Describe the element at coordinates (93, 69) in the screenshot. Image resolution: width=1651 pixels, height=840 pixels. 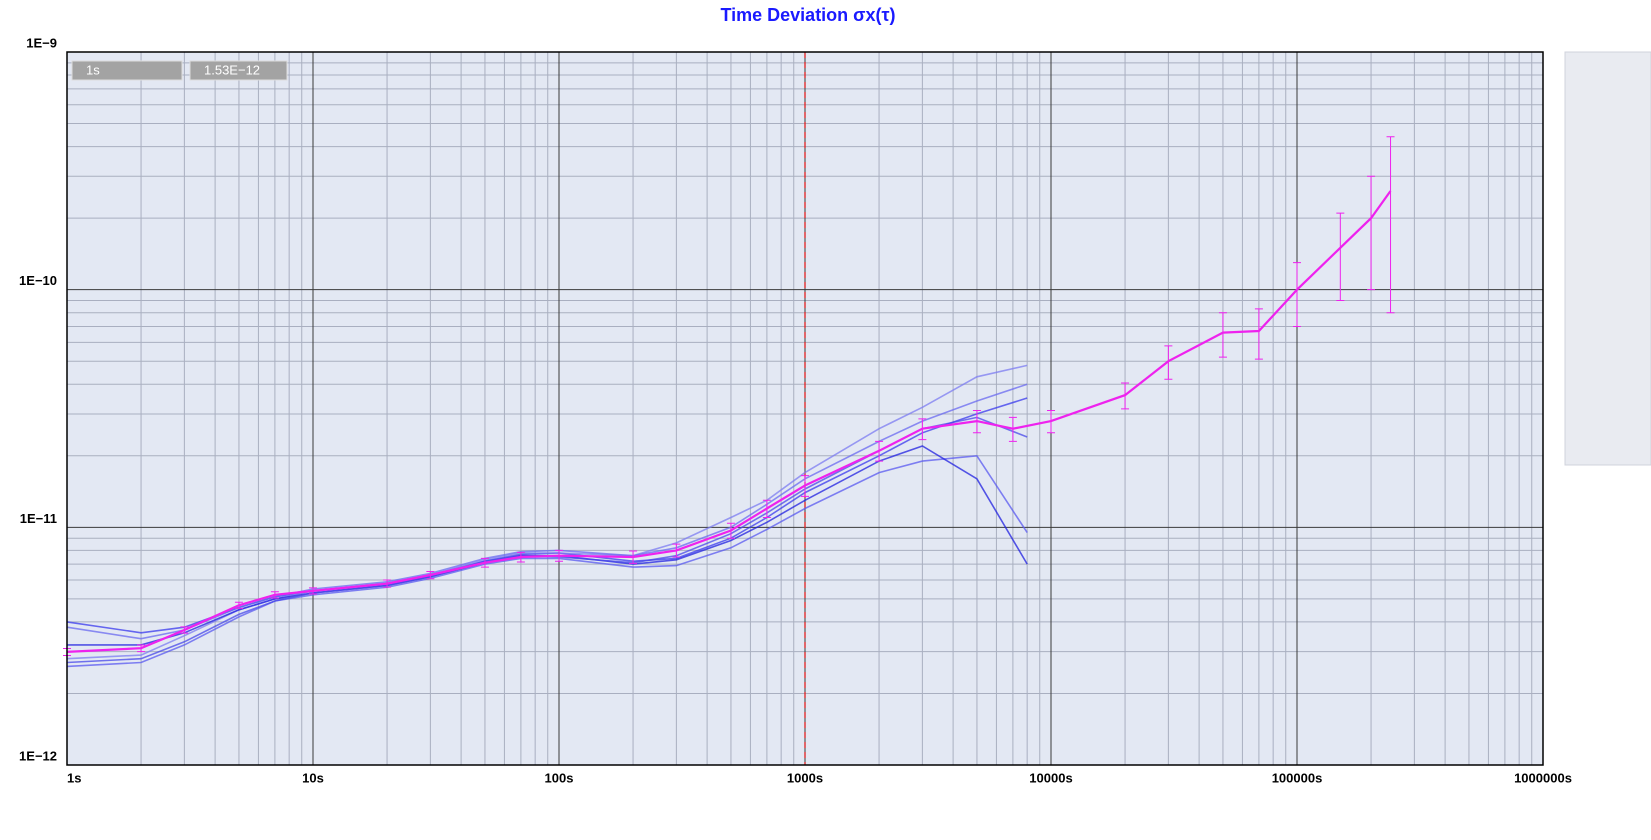
I see `readout-x: 1s` at that location.